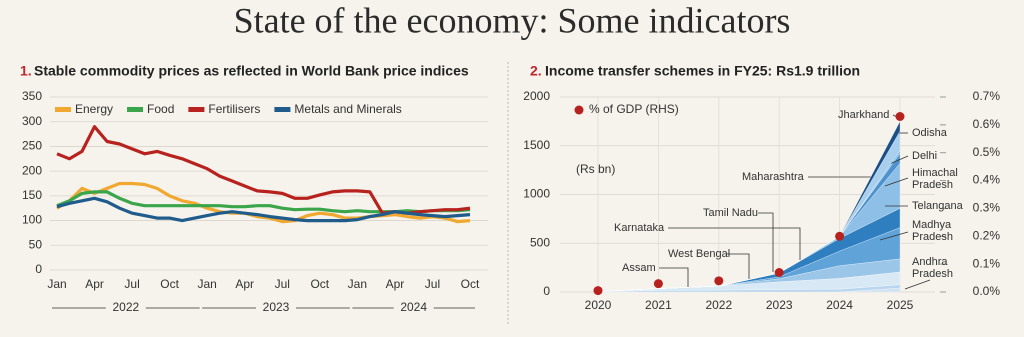 The width and height of the screenshot is (1024, 337). What do you see at coordinates (32, 170) in the screenshot?
I see `y-tick-label: 200` at bounding box center [32, 170].